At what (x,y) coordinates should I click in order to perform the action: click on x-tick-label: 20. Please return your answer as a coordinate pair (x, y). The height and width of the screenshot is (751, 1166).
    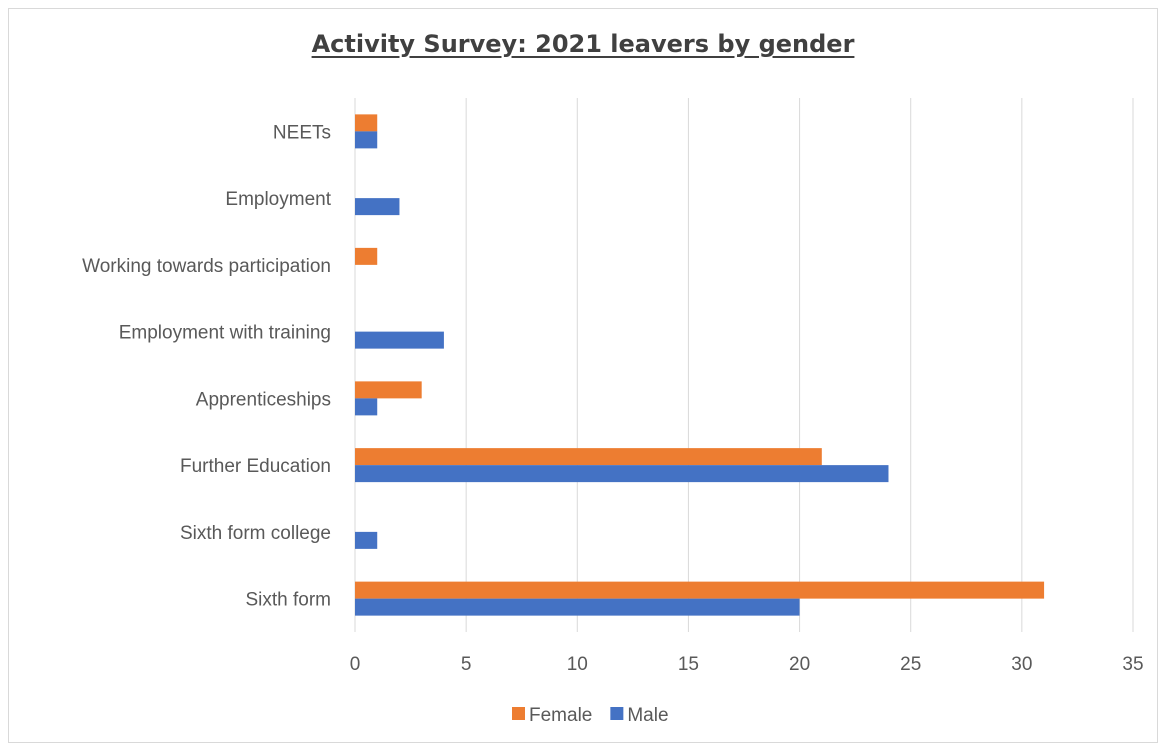
    Looking at the image, I should click on (799, 664).